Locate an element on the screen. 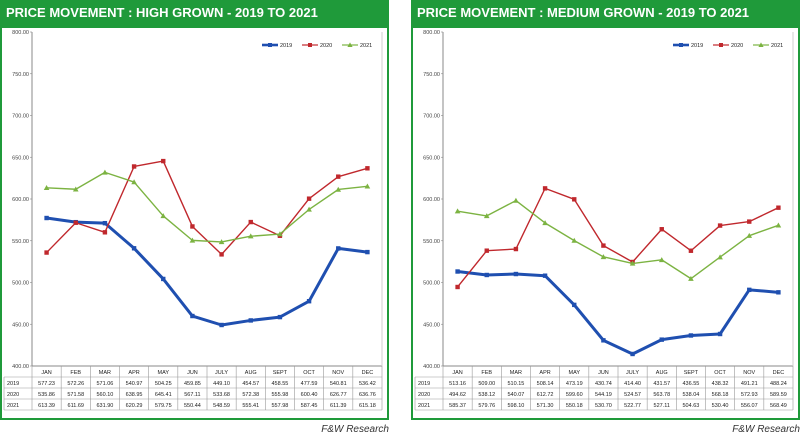 This screenshot has width=800, height=438. table-value: 538.12 is located at coordinates (486, 395).